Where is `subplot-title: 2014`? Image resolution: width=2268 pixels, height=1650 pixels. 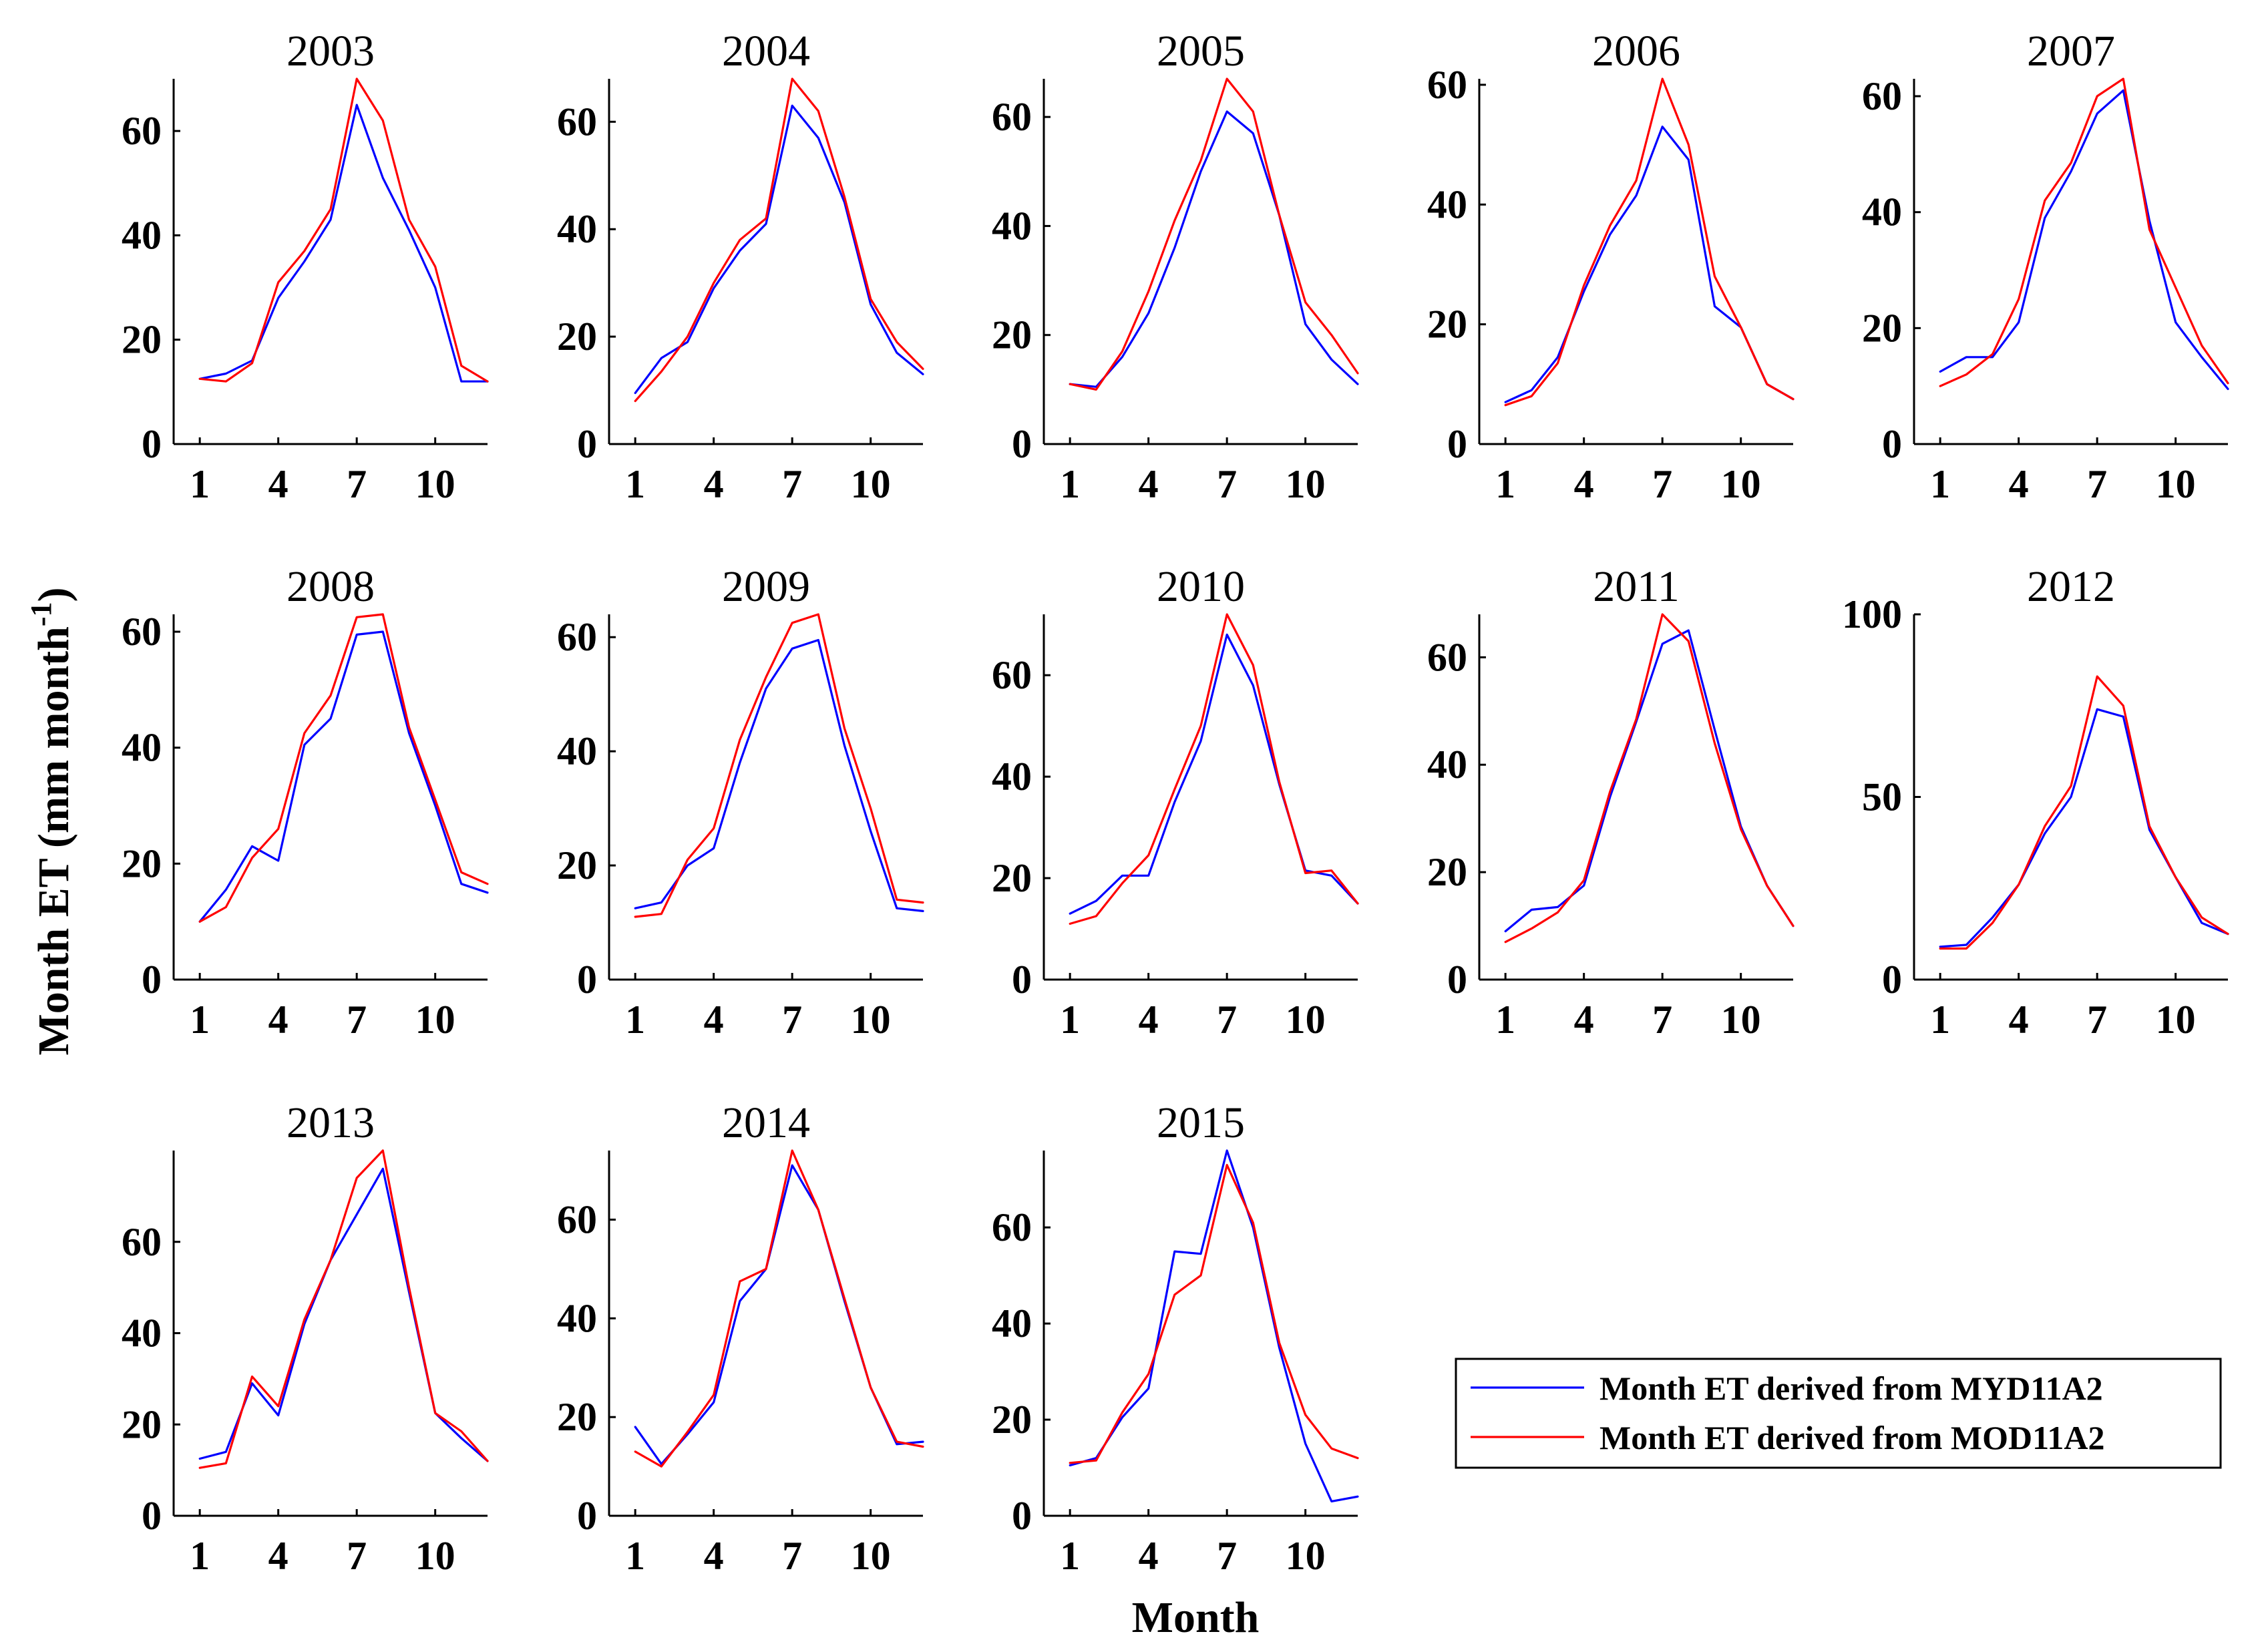 subplot-title: 2014 is located at coordinates (766, 1122).